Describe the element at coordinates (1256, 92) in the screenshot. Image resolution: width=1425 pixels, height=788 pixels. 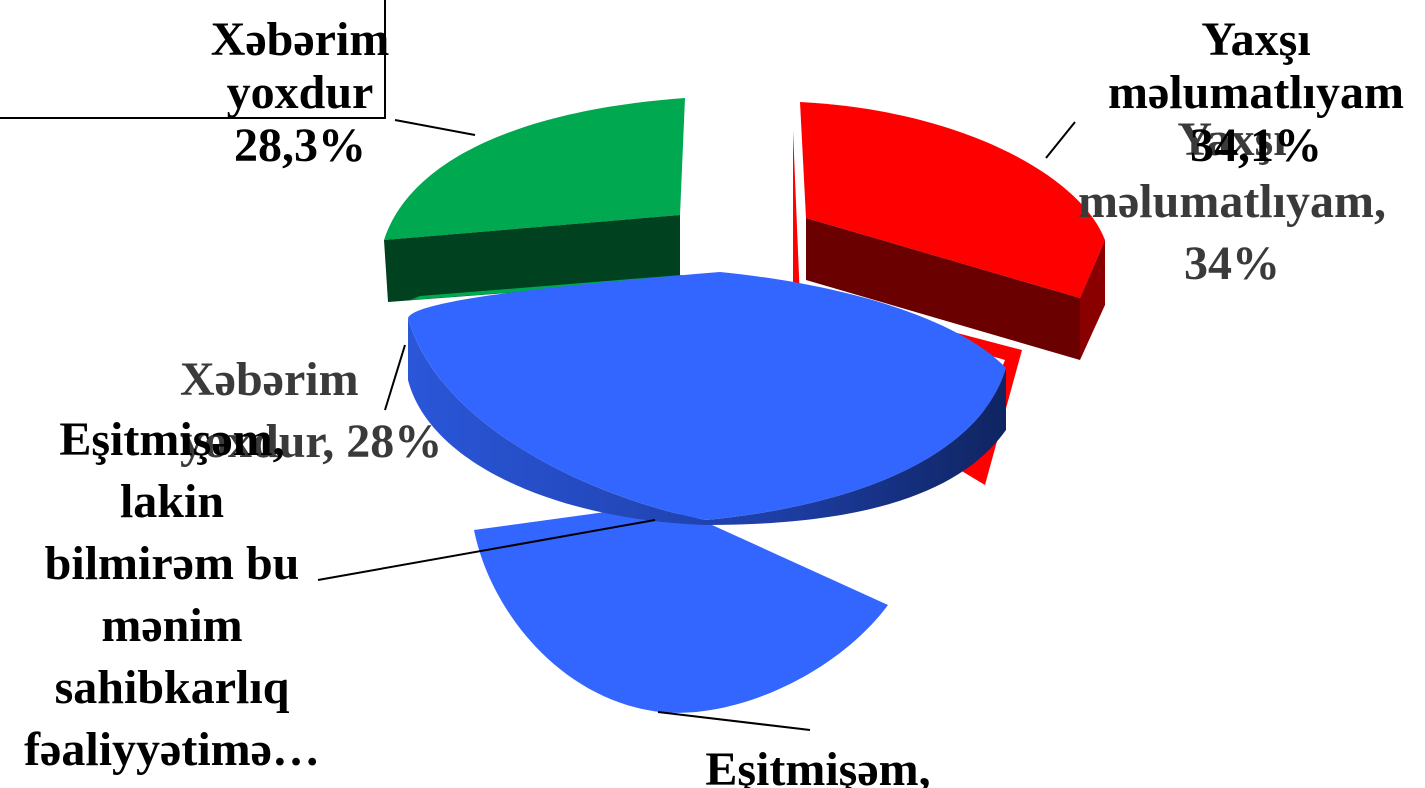
I see `label-red-line-1: məlumatlıyam` at that location.